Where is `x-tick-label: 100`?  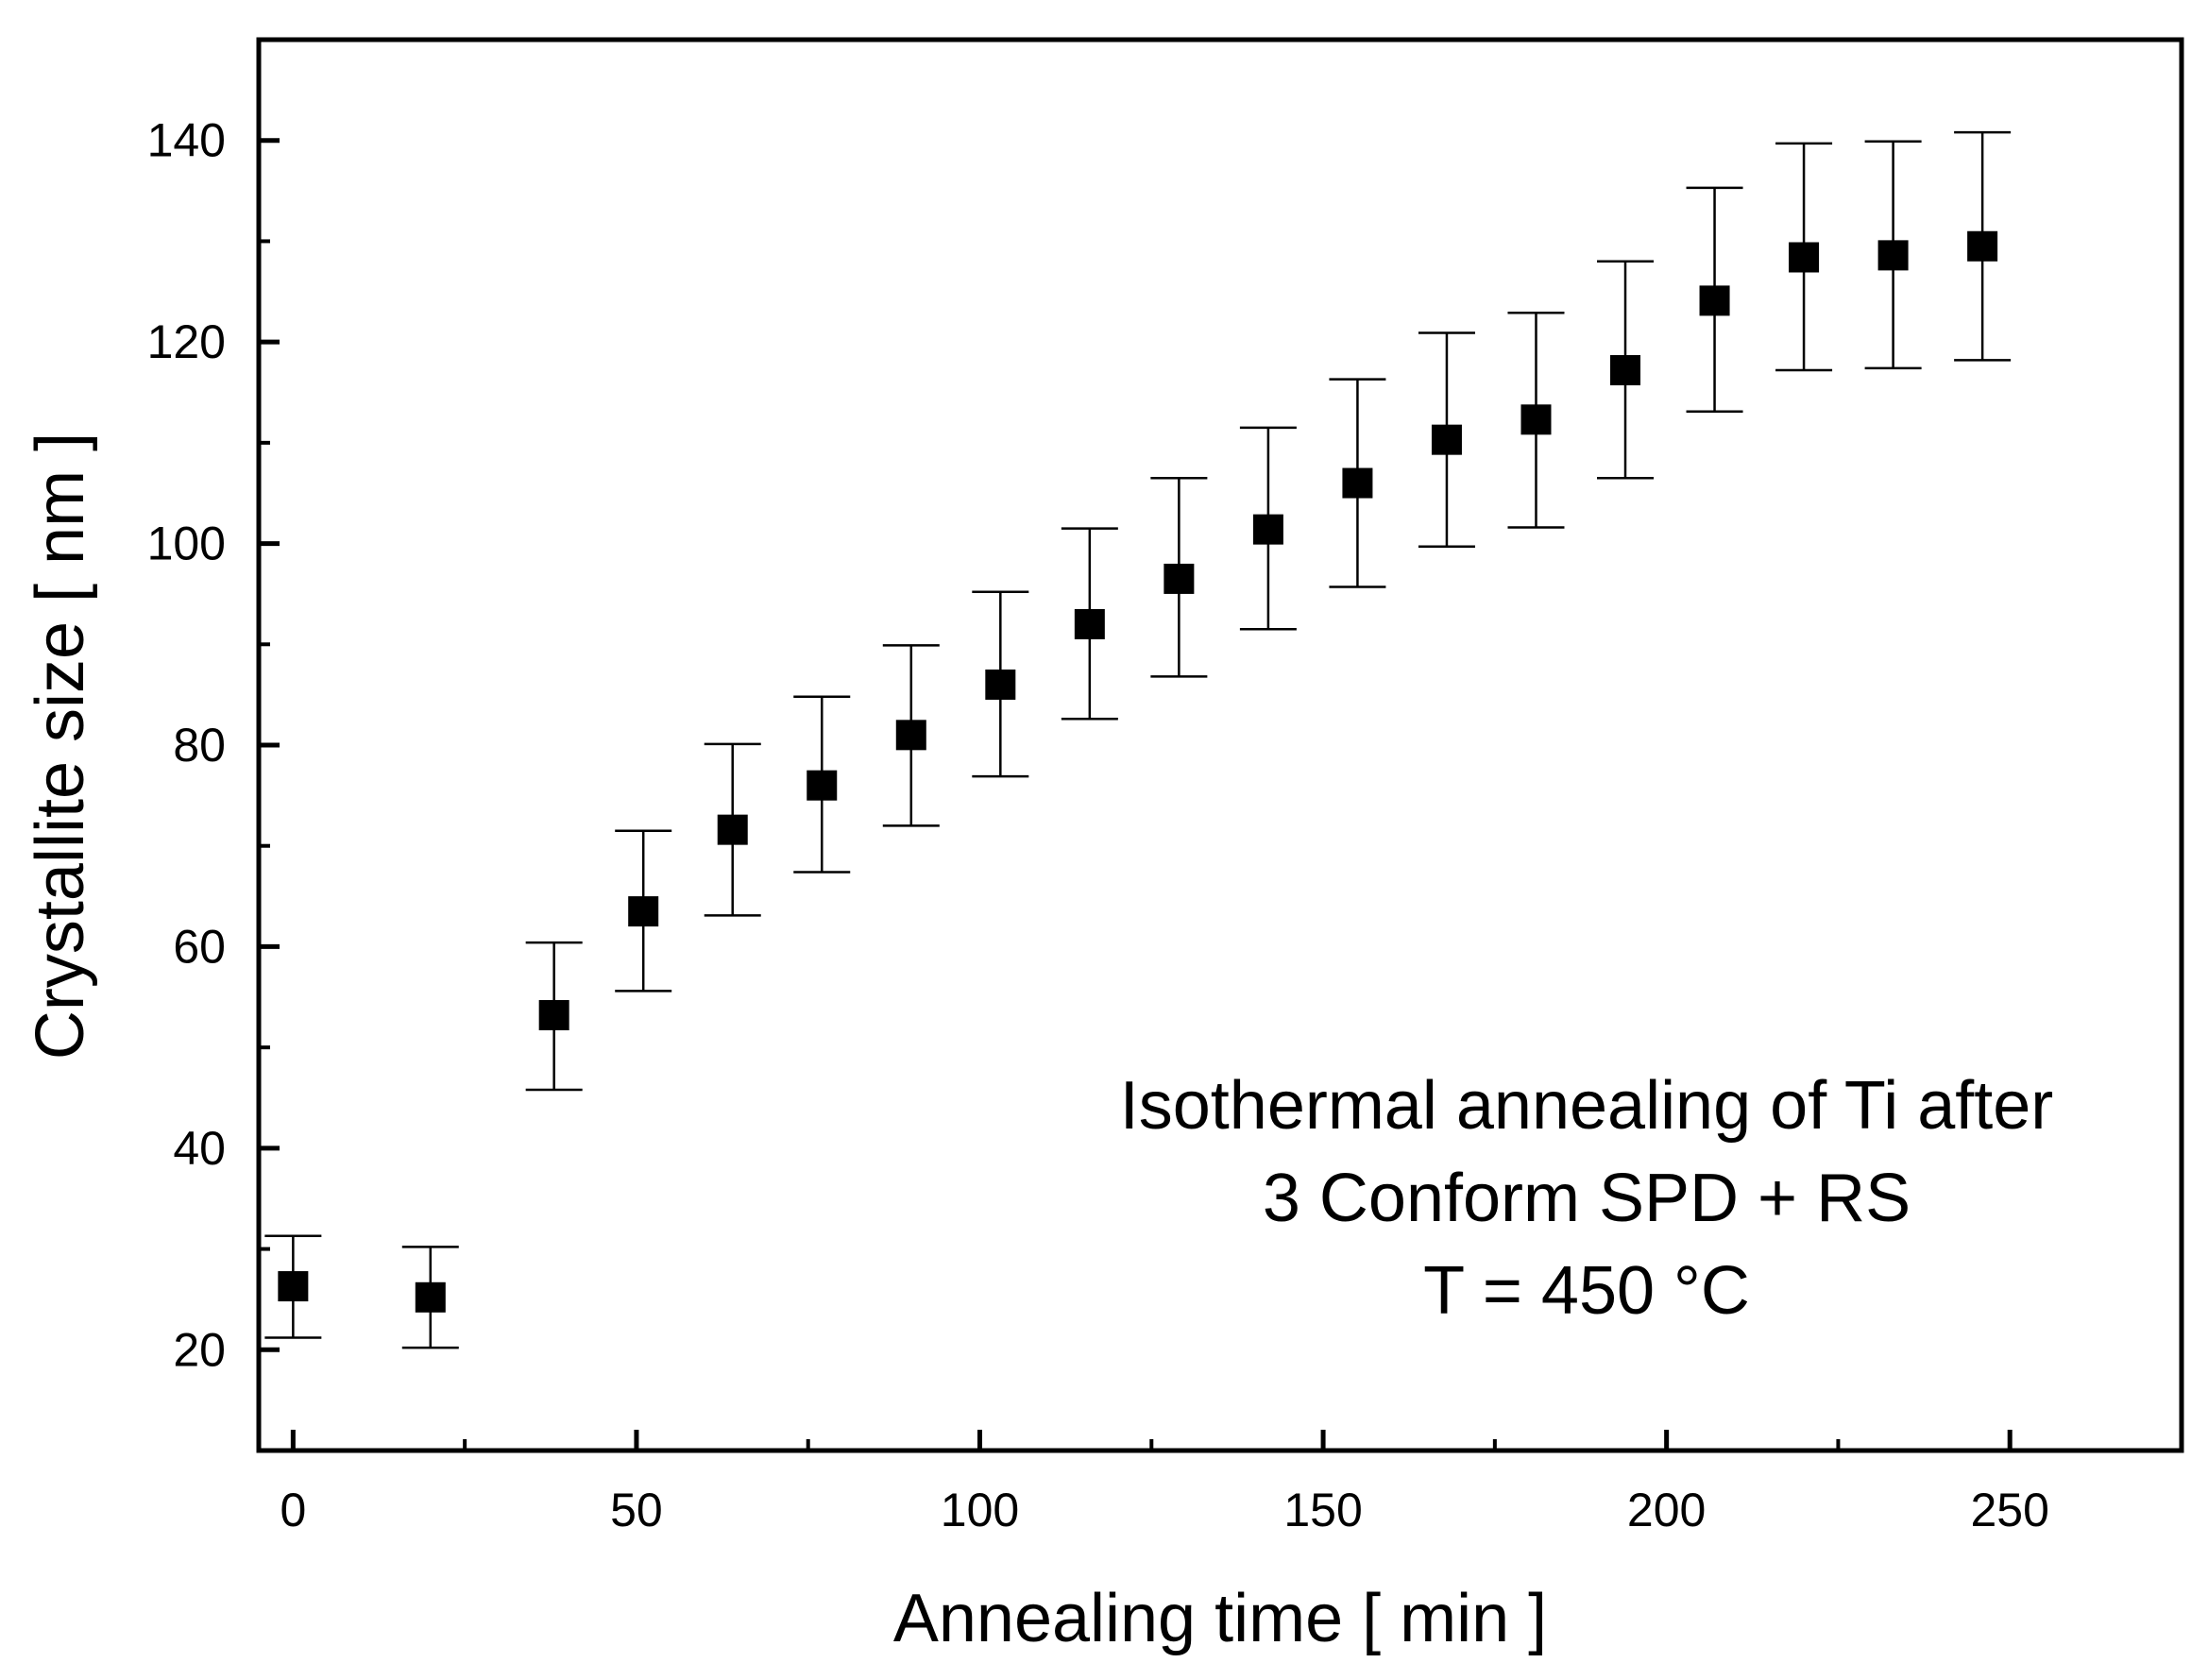
x-tick-label: 100 is located at coordinates (980, 1510).